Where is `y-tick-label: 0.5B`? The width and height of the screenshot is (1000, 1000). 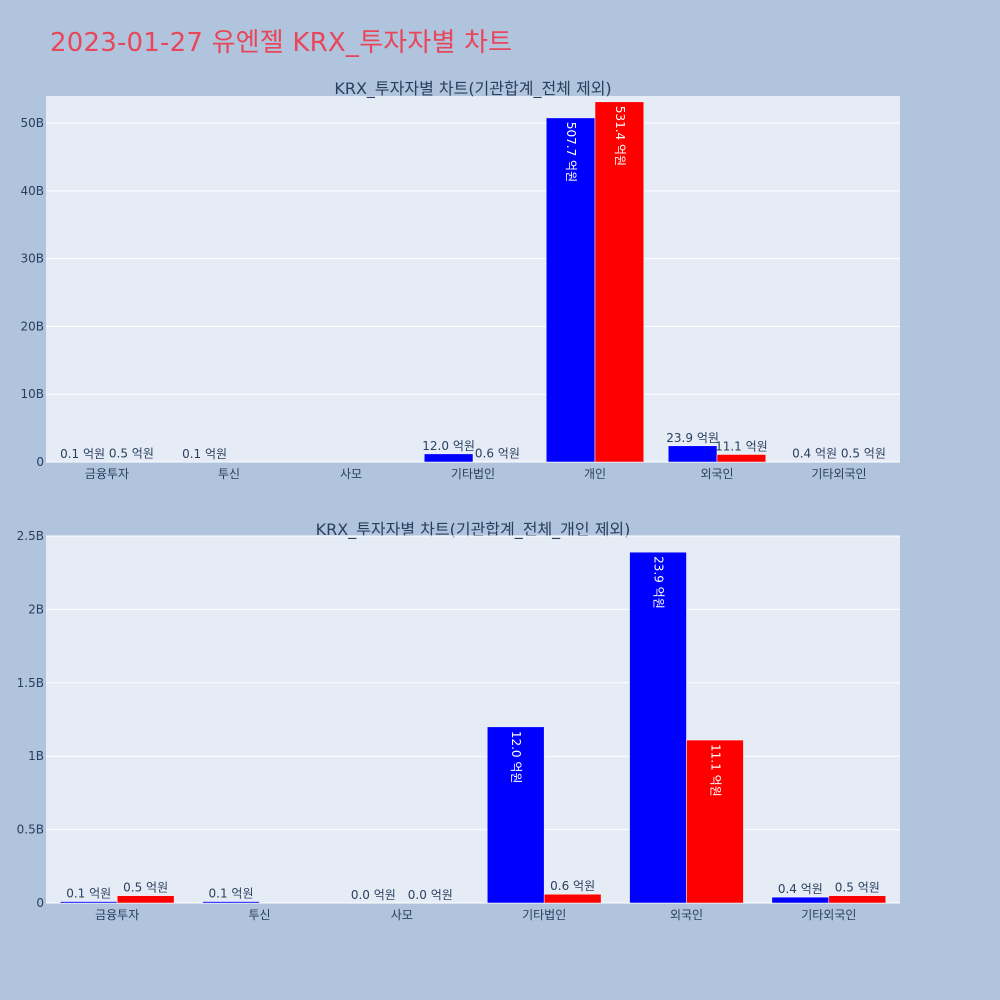 y-tick-label: 0.5B is located at coordinates (30, 830).